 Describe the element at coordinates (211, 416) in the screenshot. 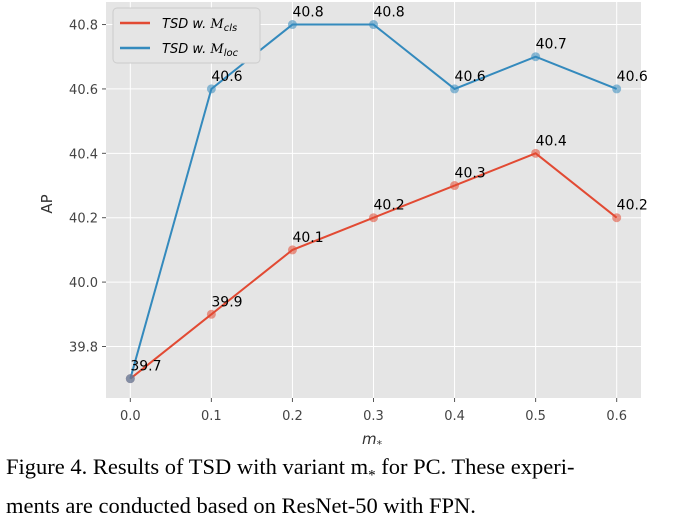

I see `x-tick-label: 0.1` at that location.